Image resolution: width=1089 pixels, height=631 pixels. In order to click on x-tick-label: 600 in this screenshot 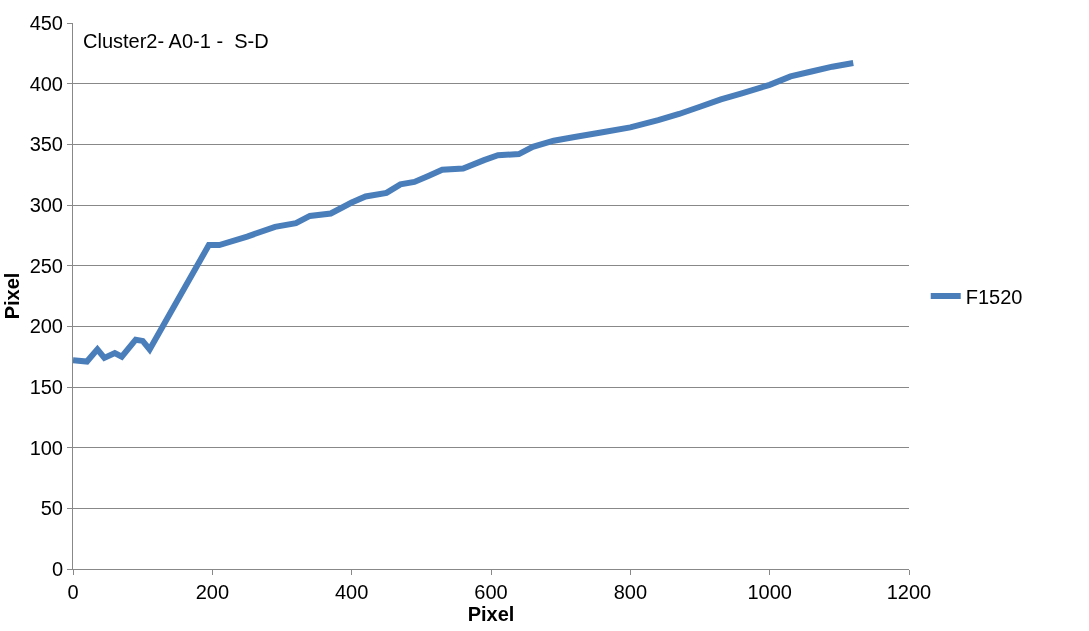, I will do `click(491, 592)`.